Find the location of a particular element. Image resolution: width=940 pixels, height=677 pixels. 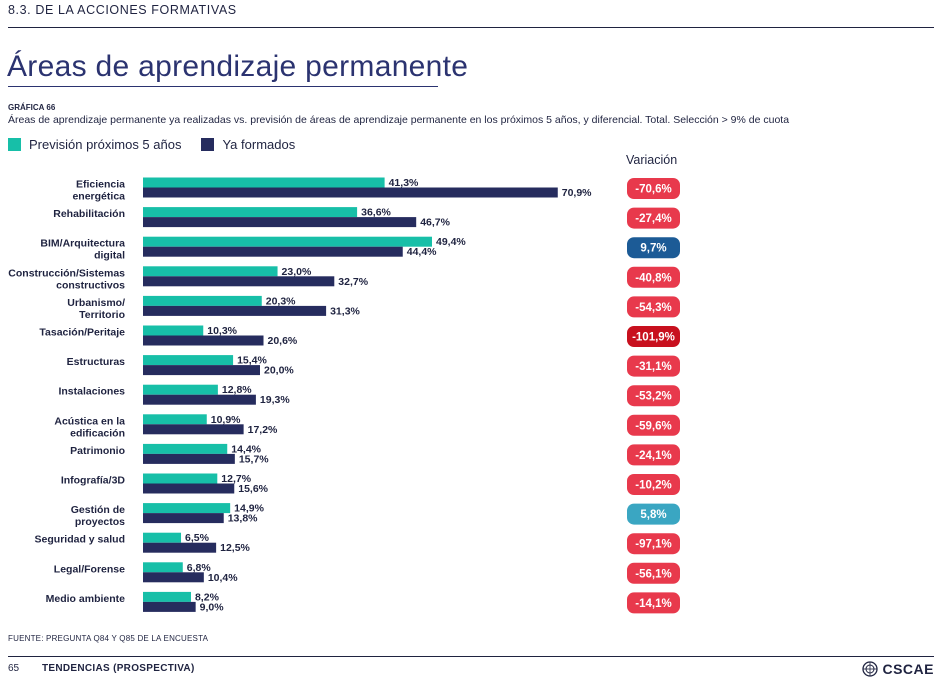

forecast-value-label: 6,5% is located at coordinates (197, 538).